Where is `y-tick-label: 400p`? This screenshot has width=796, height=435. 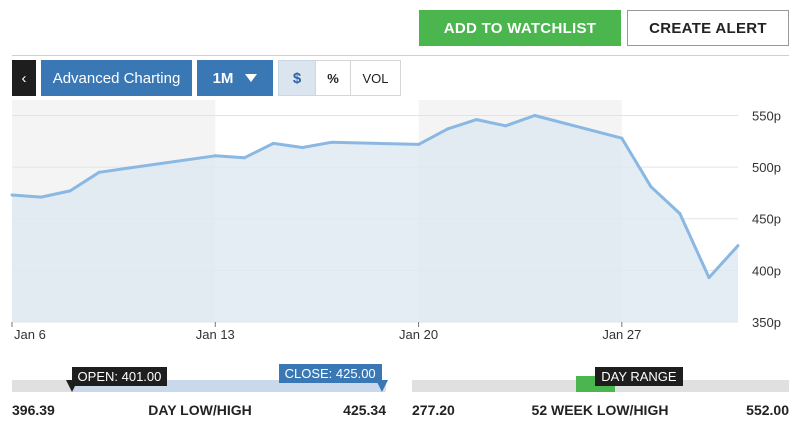 y-tick-label: 400p is located at coordinates (766, 270).